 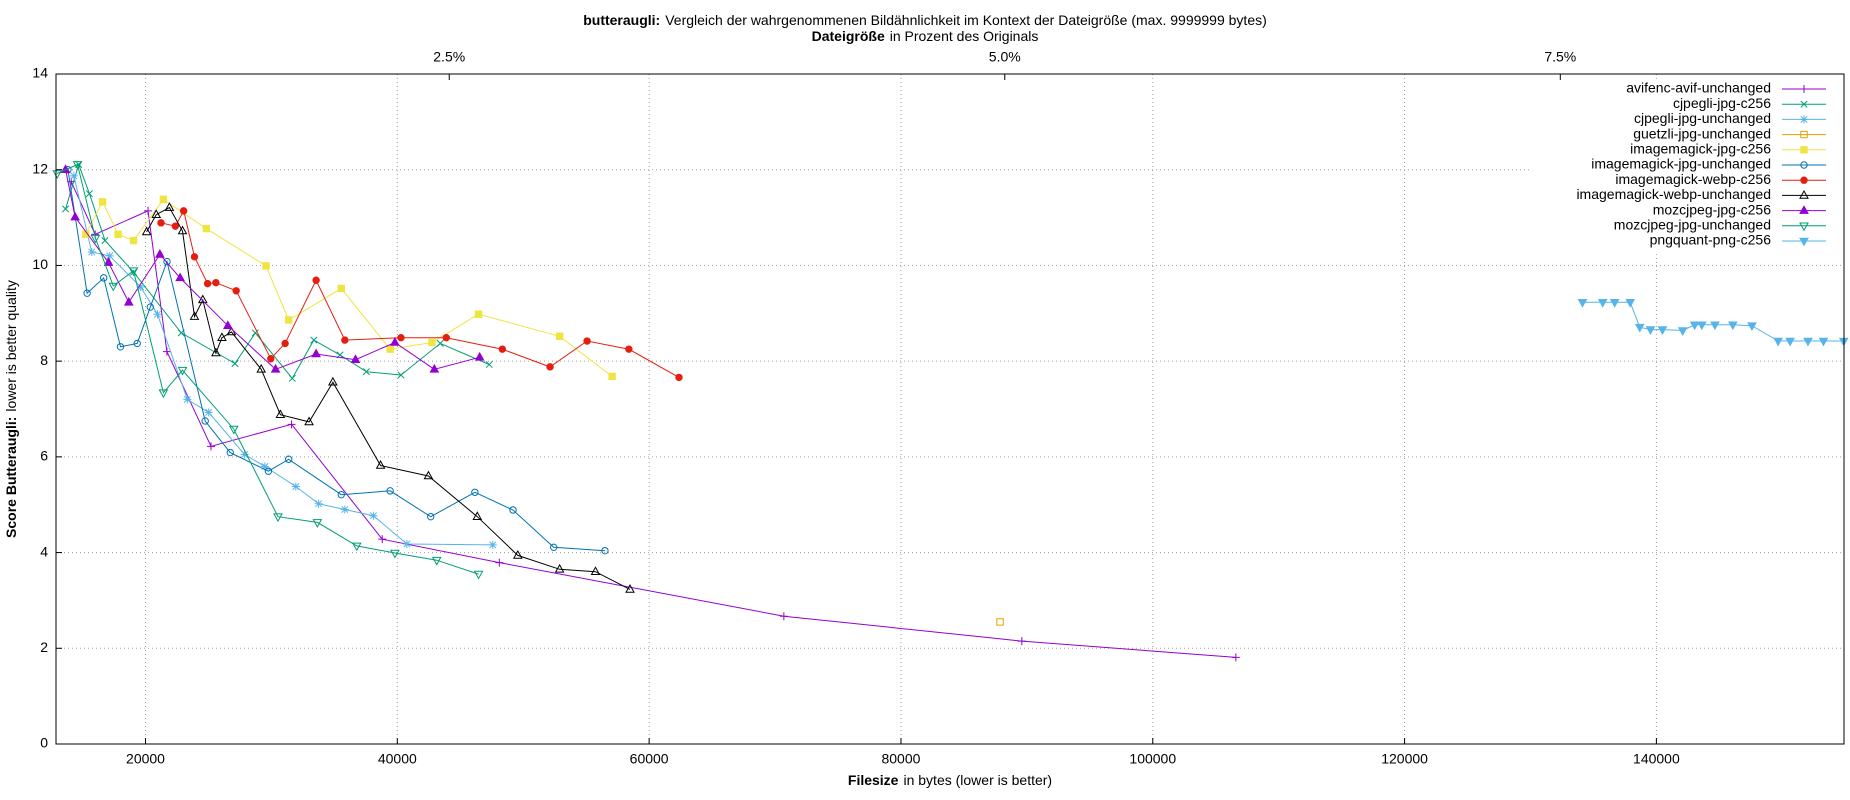 I want to click on x2-label-bold: Dateigröße, so click(x=848, y=36).